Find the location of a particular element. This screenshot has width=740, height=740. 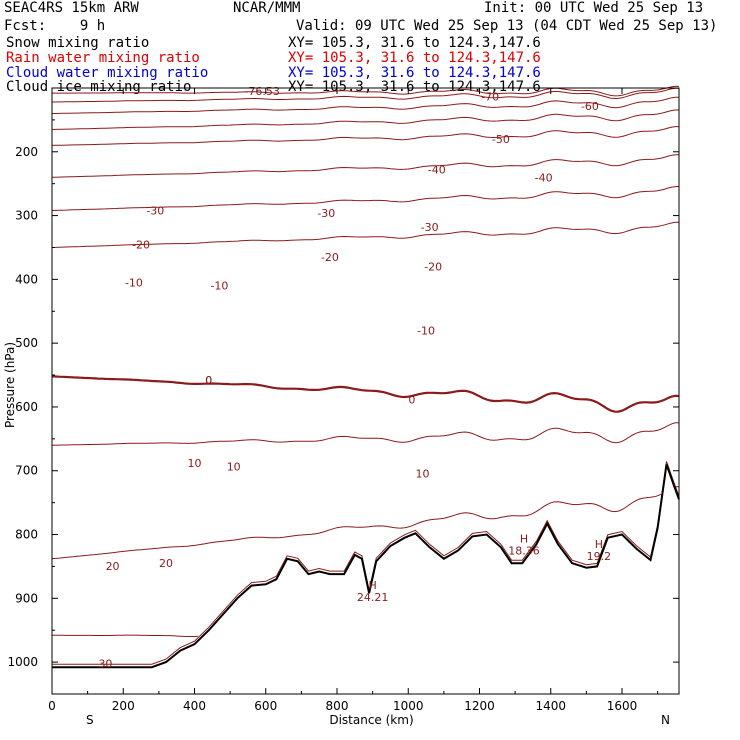

isotherm-minus60 is located at coordinates (365, 105).